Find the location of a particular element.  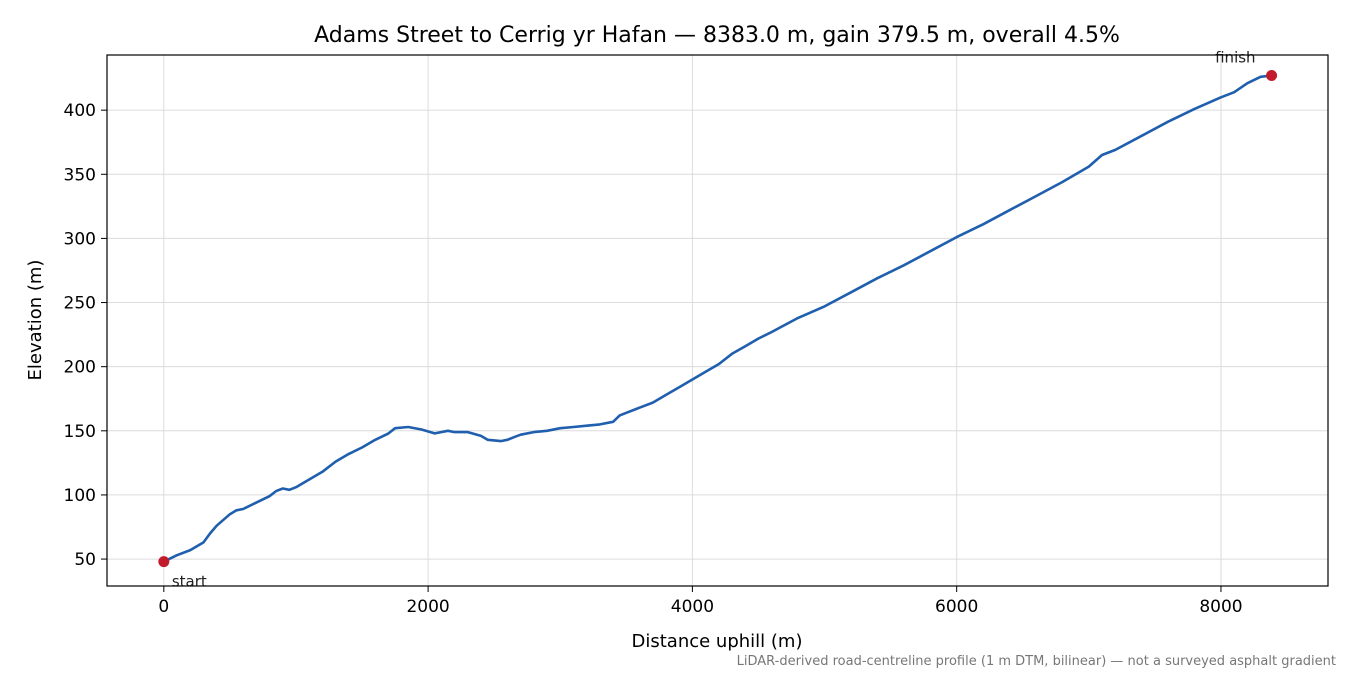

x-tick-label: 0 is located at coordinates (163, 607).